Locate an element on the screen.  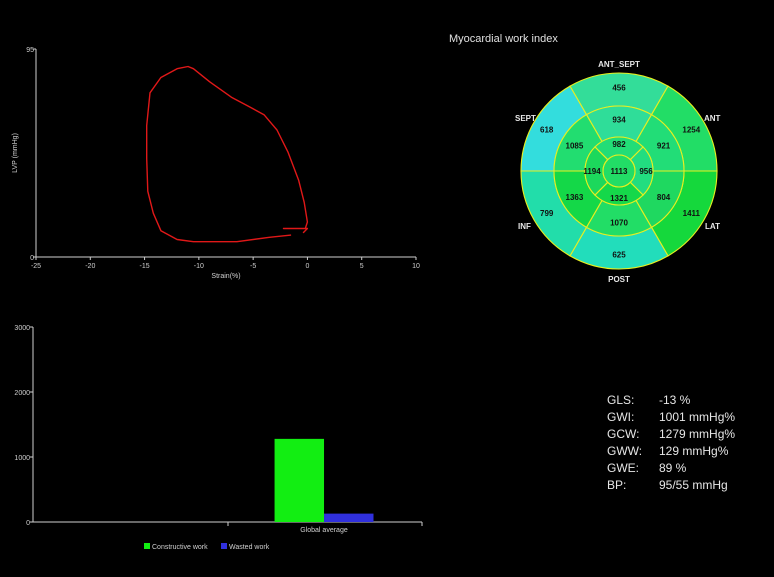
inner-value-0: 982 is located at coordinates (619, 144).